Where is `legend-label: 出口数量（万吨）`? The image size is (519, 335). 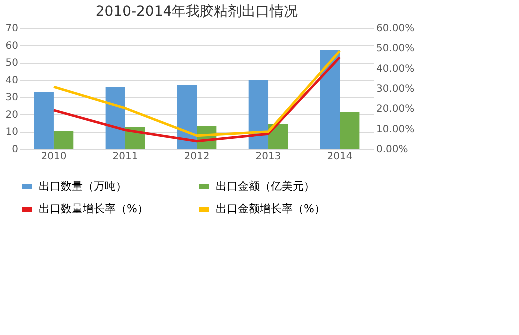
legend-label: 出口数量（万吨） is located at coordinates (83, 186).